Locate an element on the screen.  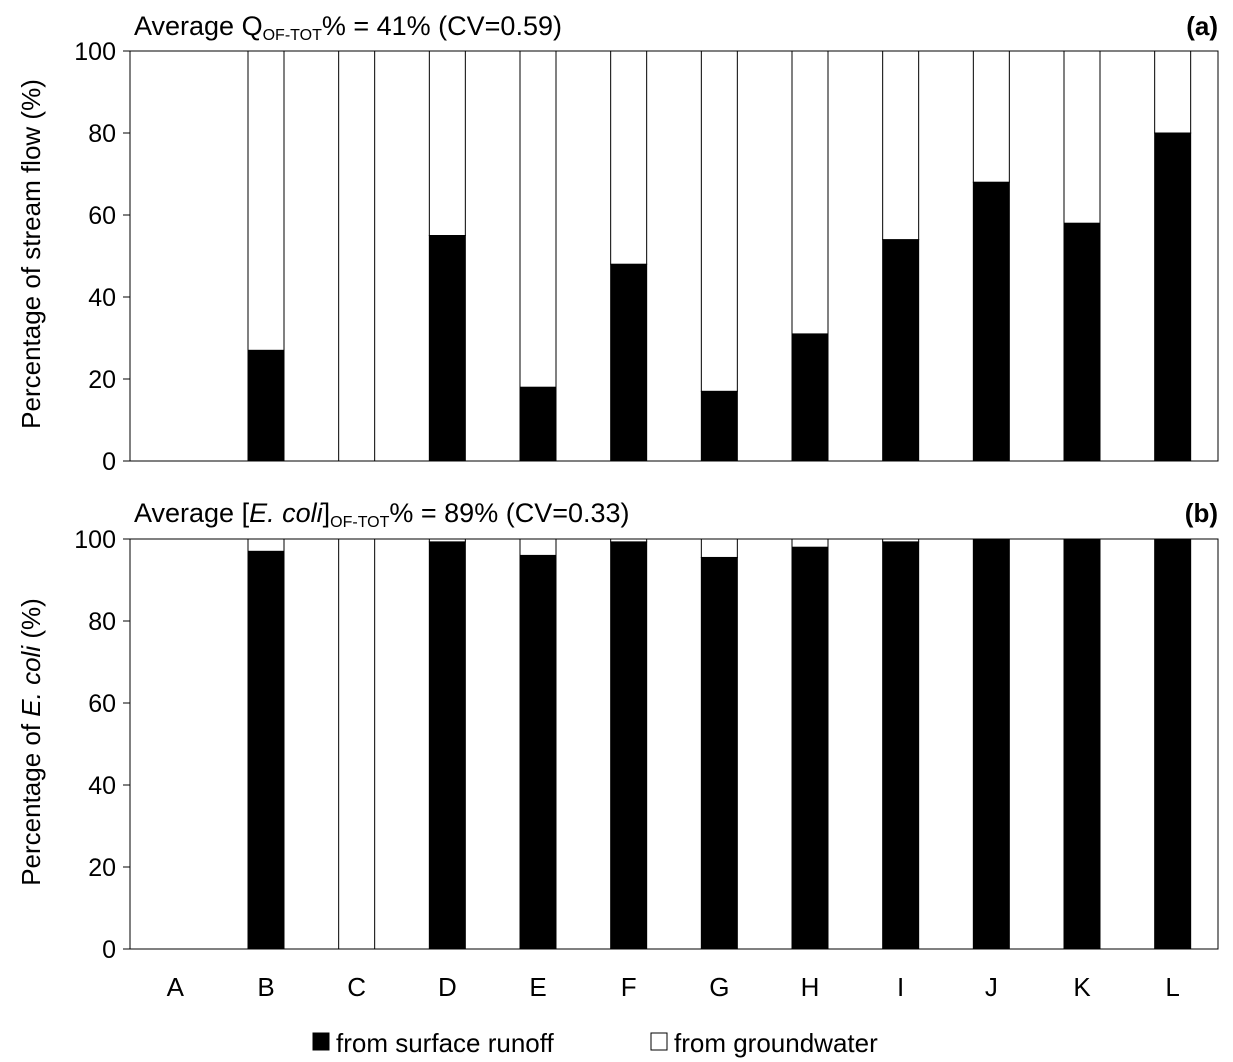
x-tick-label: F is located at coordinates (629, 987).